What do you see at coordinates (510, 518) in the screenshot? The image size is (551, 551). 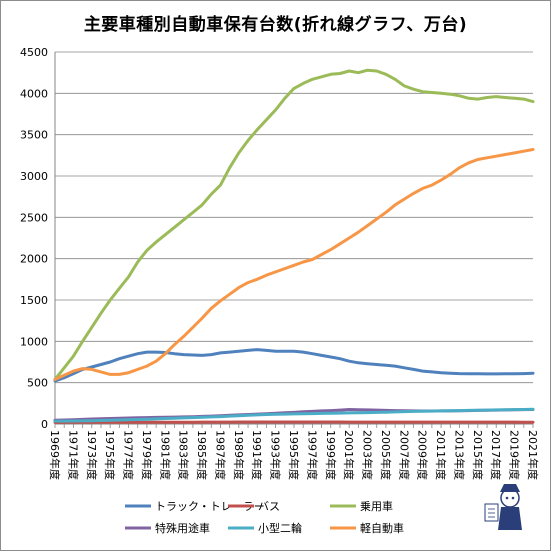 I see `mascot-body` at bounding box center [510, 518].